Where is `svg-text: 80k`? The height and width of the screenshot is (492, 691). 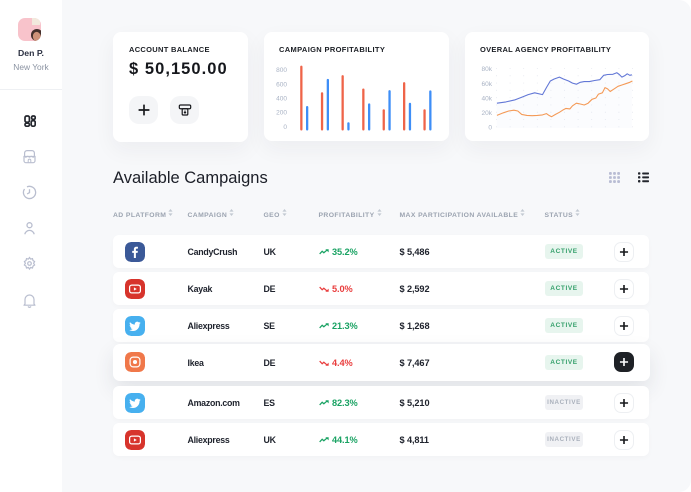 svg-text: 80k is located at coordinates (487, 69).